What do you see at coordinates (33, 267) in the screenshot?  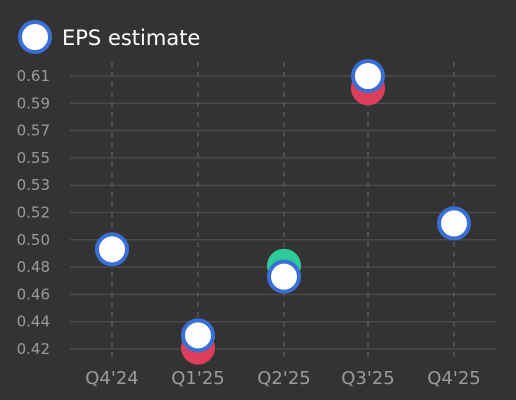 I see `y-tick-label: 0.48` at bounding box center [33, 267].